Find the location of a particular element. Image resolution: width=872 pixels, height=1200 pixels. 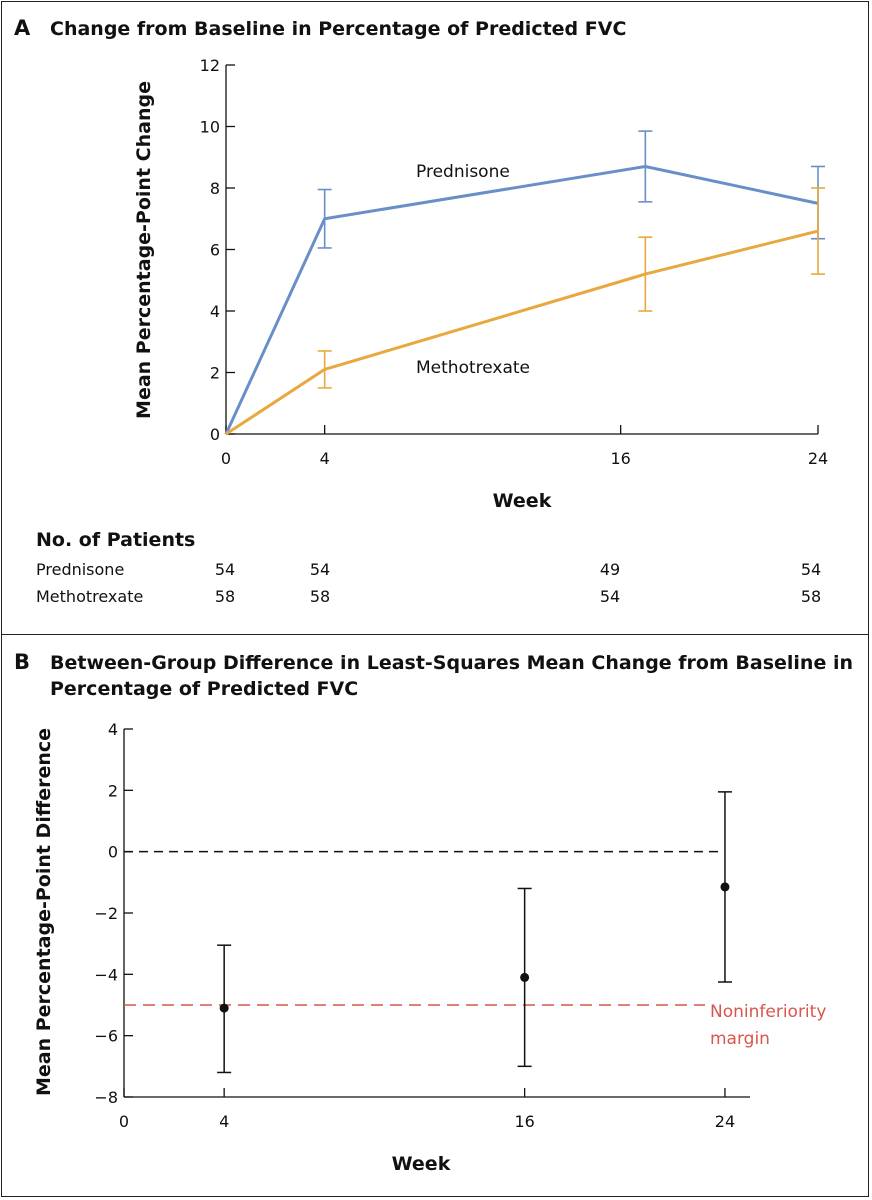

series-line-methotrexate is located at coordinates (522, 332).